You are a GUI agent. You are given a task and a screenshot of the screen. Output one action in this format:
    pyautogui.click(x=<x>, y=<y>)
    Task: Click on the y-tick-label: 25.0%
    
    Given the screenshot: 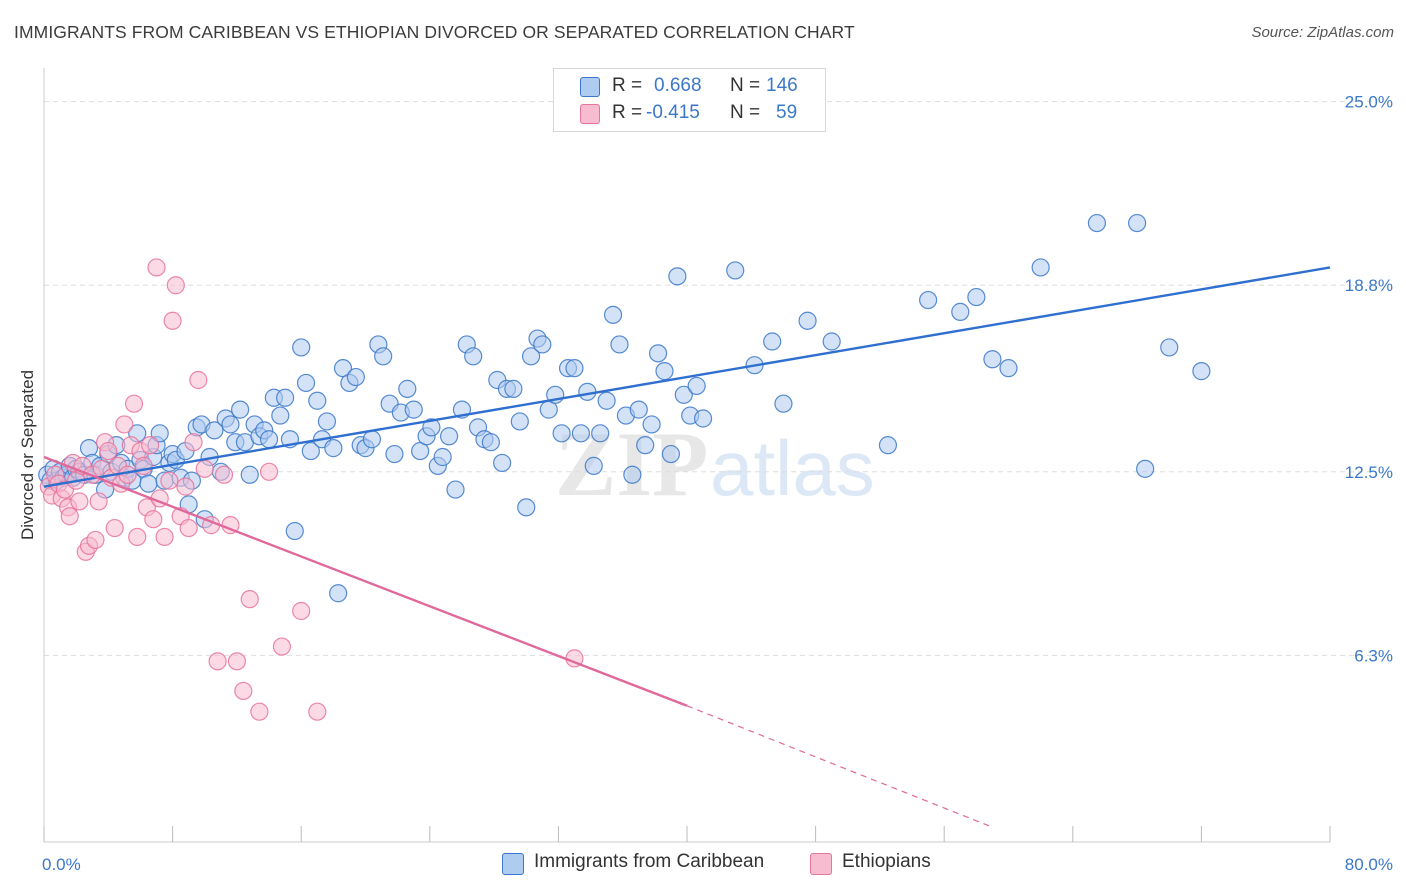 What is the action you would take?
    pyautogui.click(x=1369, y=102)
    